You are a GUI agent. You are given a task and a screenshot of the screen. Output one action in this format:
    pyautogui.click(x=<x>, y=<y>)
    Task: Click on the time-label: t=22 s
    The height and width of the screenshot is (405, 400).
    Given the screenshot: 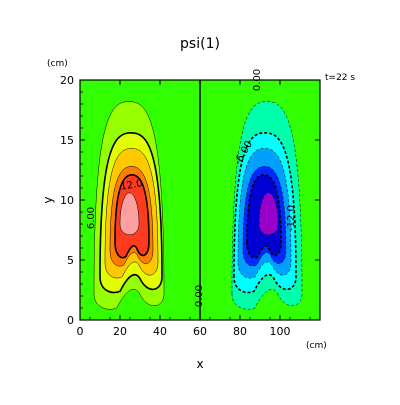 What is the action you would take?
    pyautogui.click(x=340, y=78)
    